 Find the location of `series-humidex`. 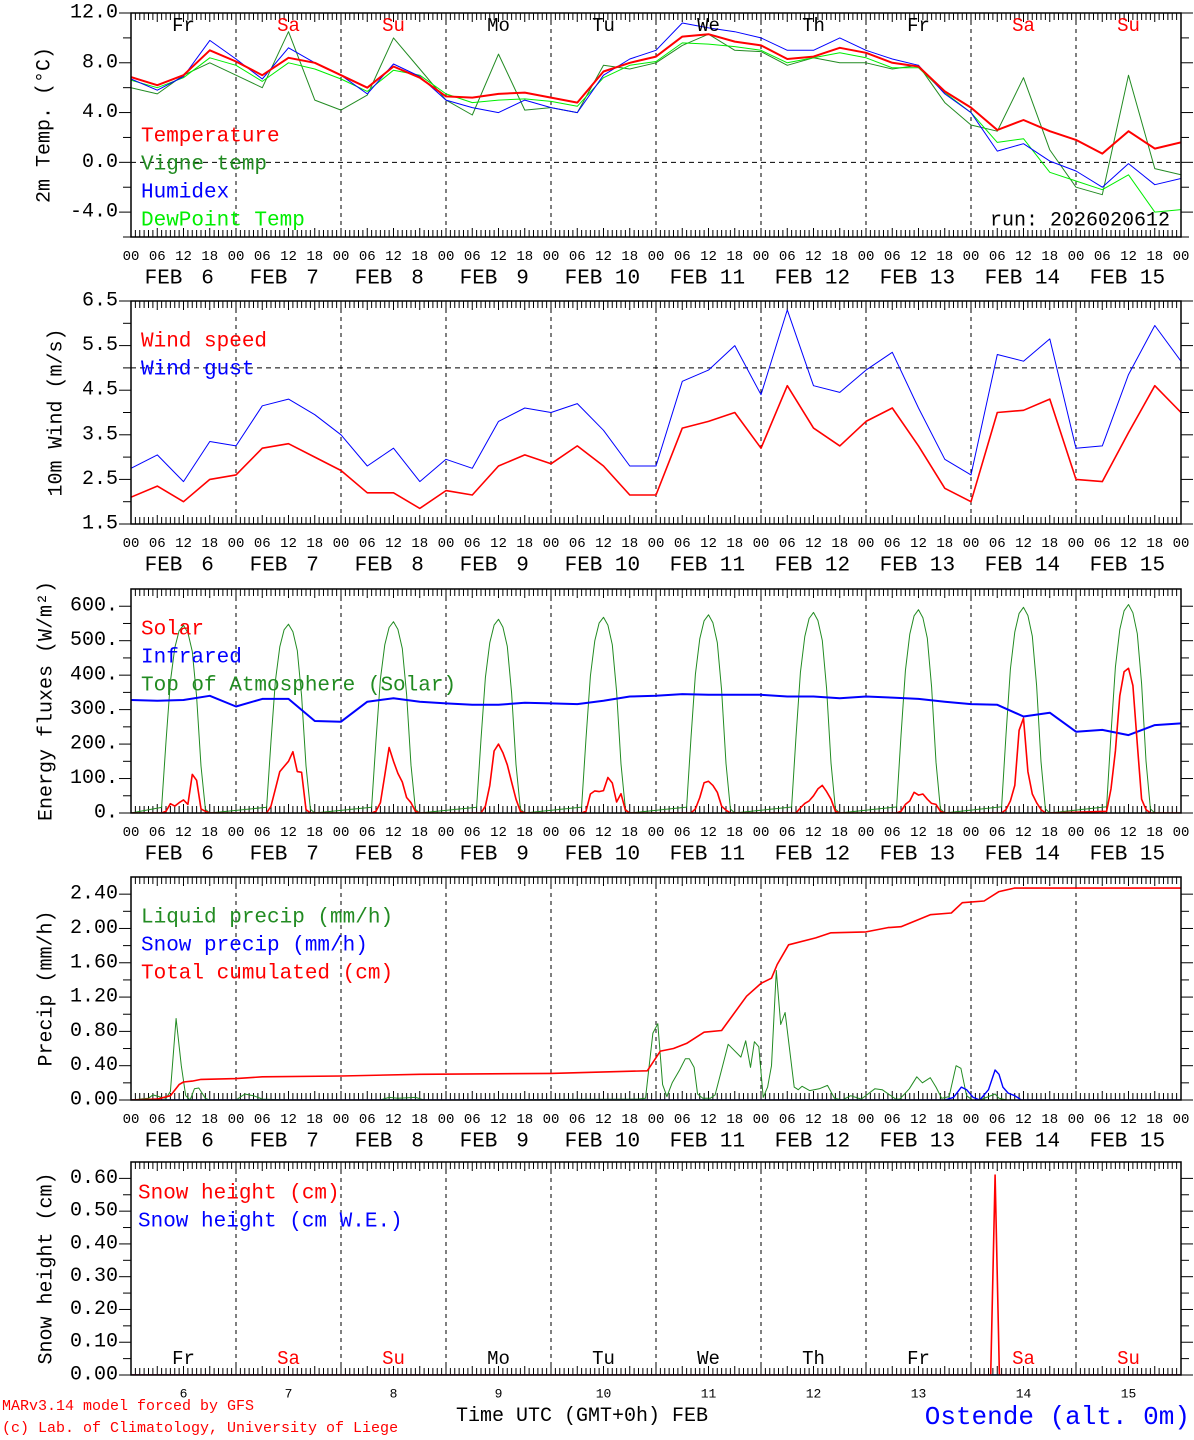

series-humidex is located at coordinates (656, 105).